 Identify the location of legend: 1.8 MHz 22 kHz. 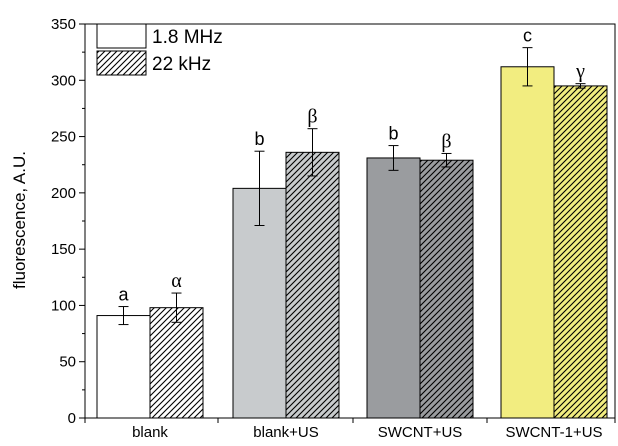
(159, 49).